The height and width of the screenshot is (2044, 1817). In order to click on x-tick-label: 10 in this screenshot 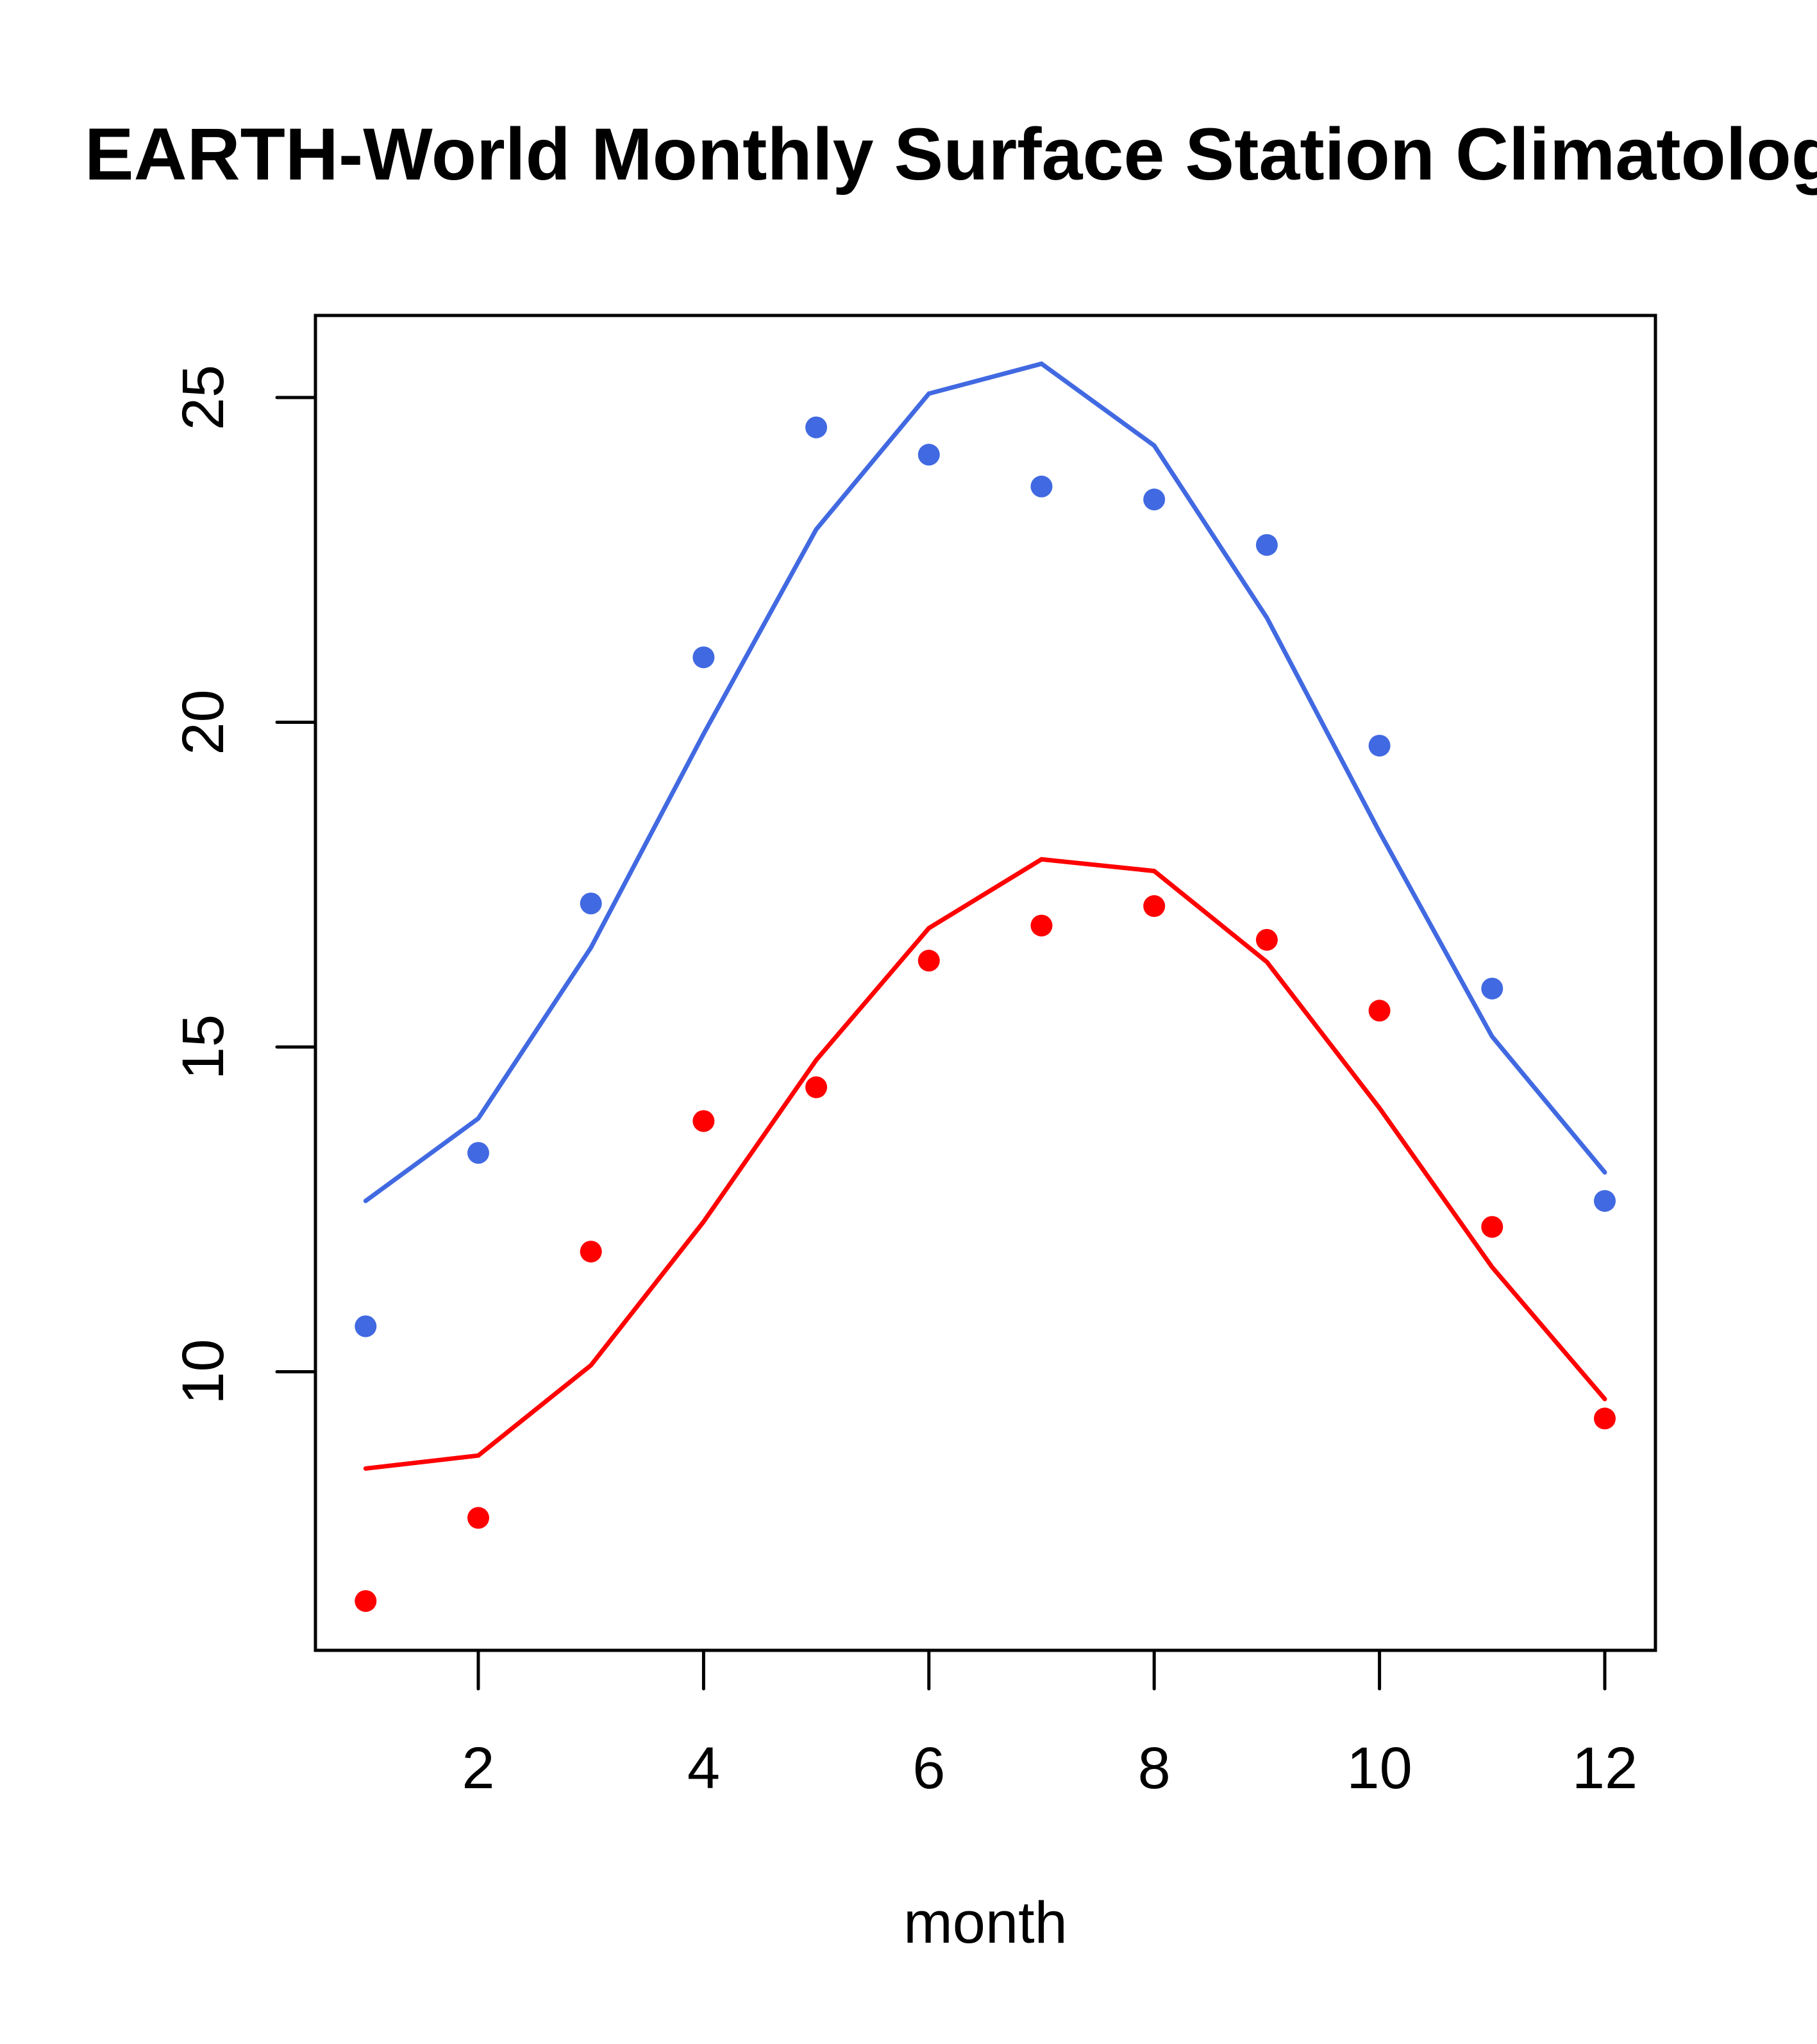, I will do `click(1379, 1768)`.